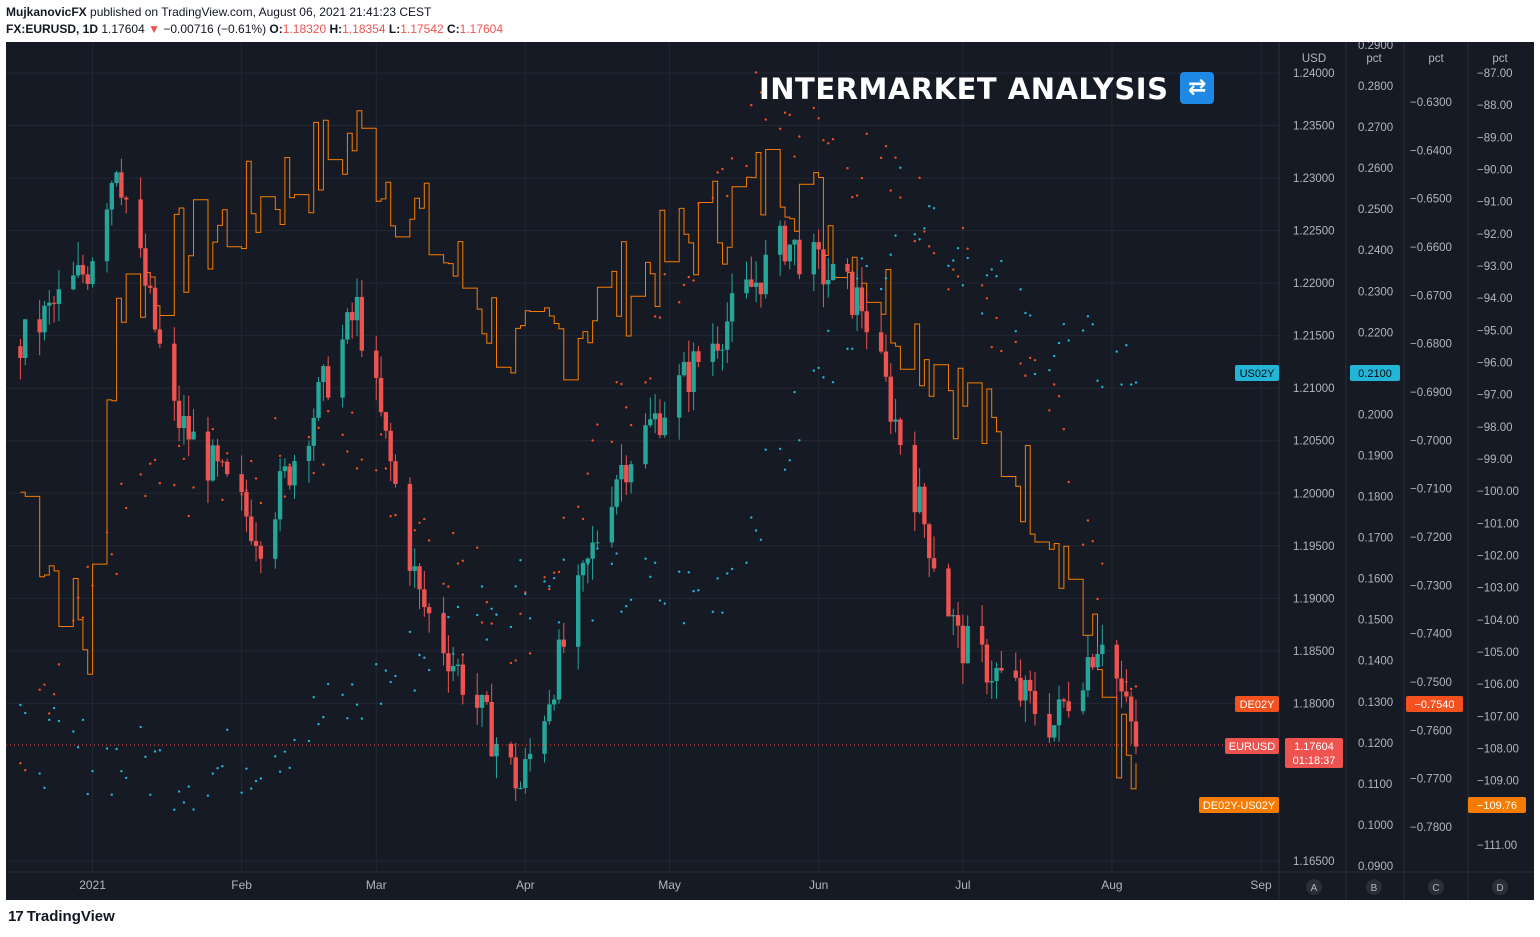 The width and height of the screenshot is (1540, 937). I want to click on close-label: C:, so click(453, 29).